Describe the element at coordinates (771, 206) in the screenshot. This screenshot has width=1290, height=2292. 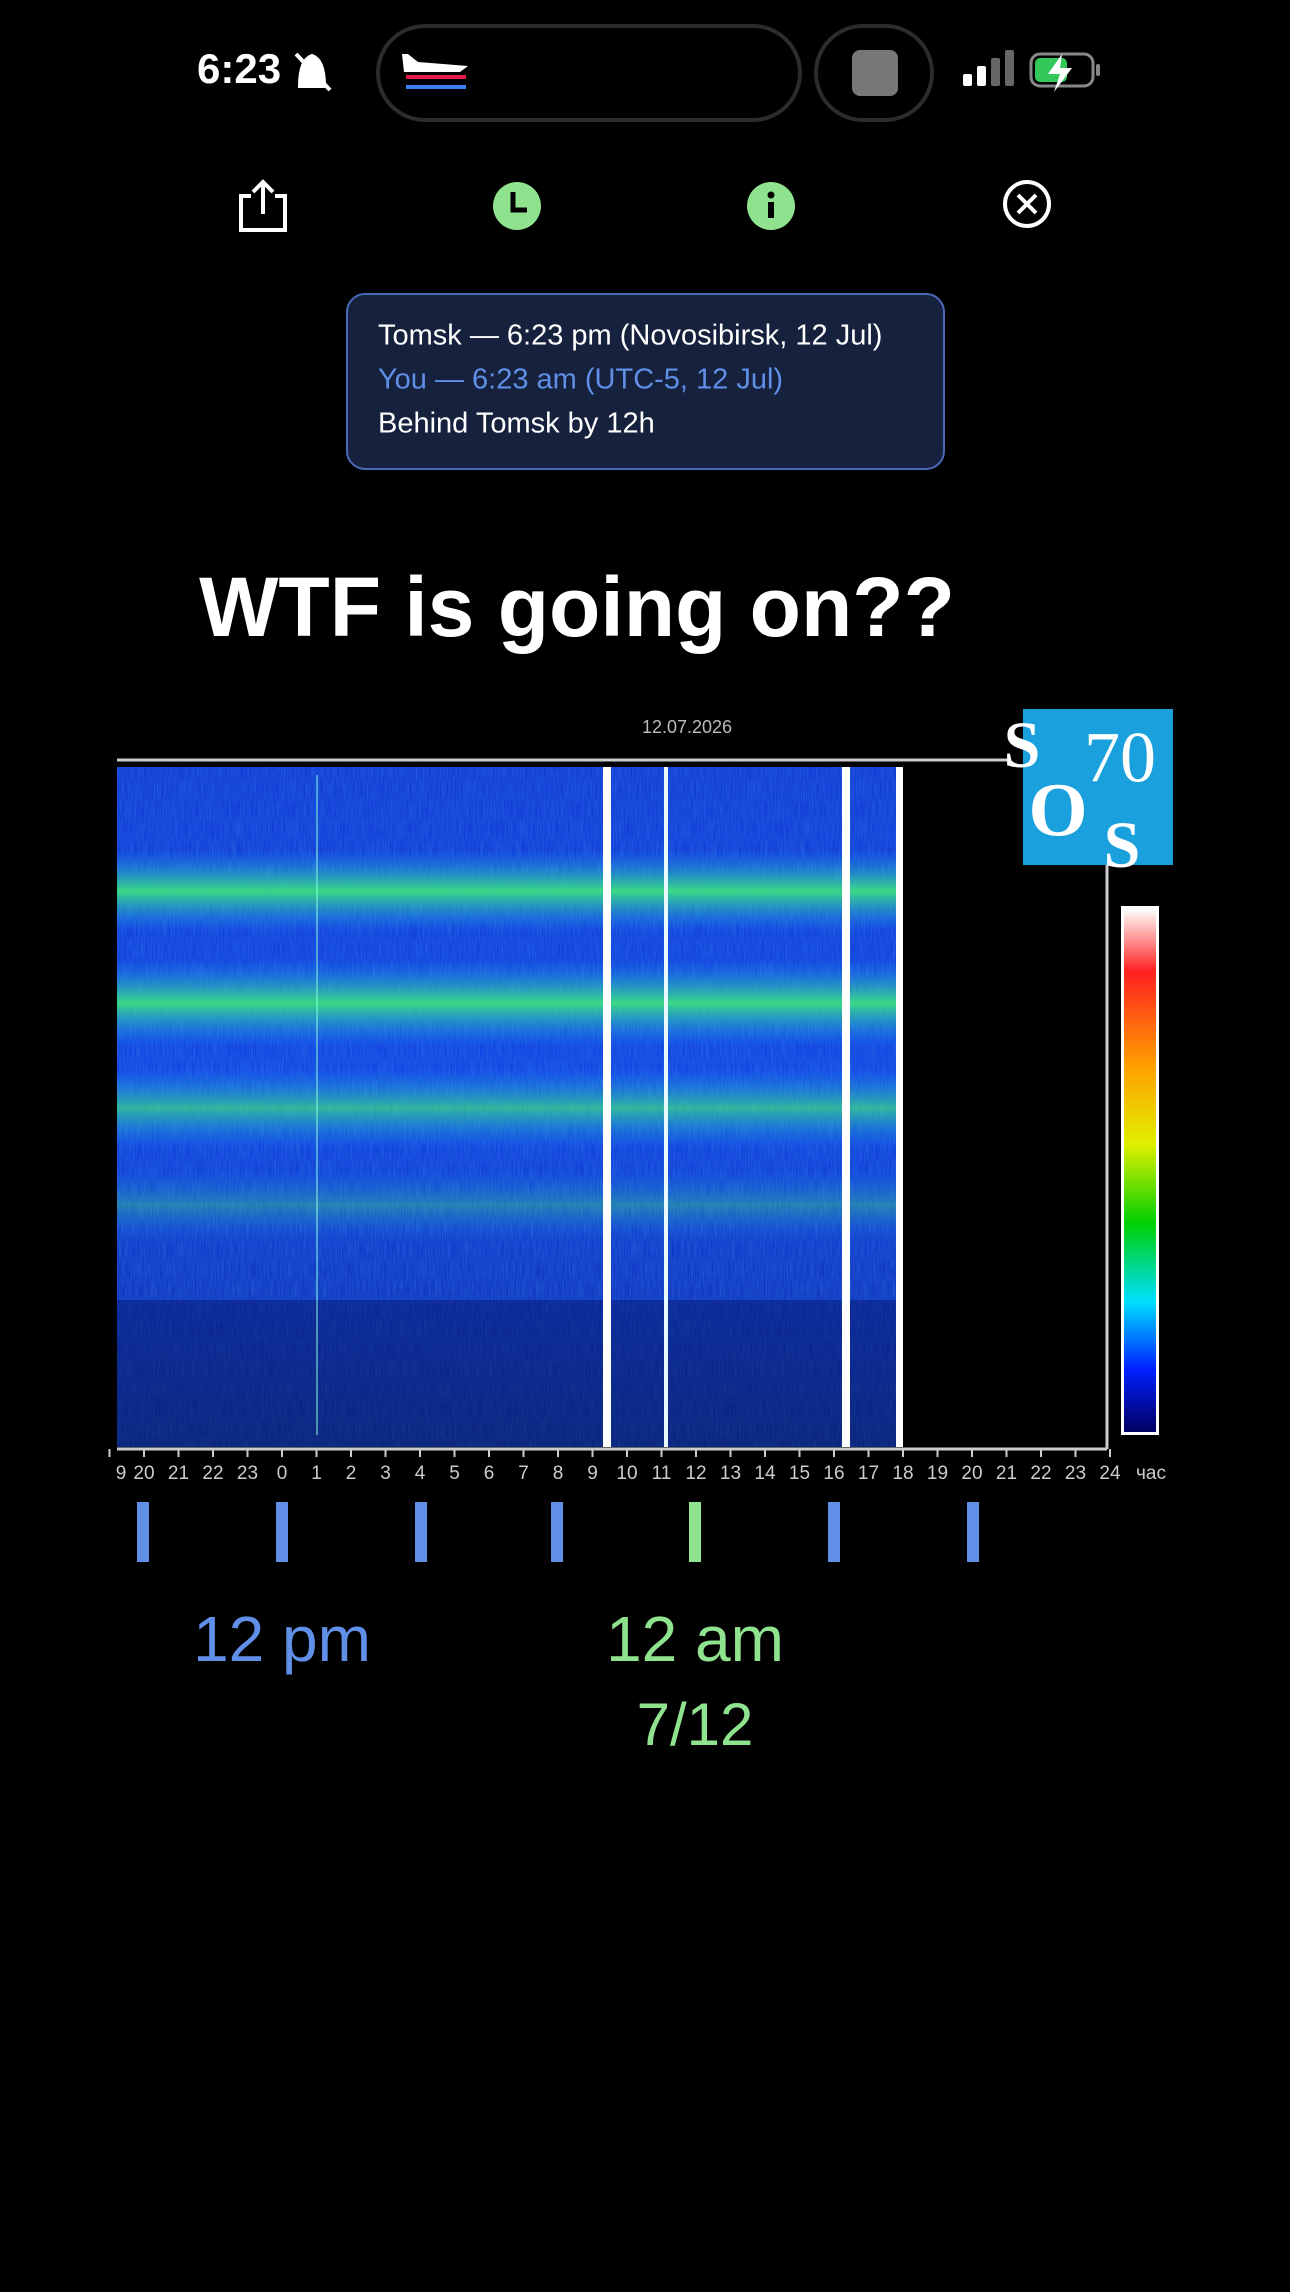
I see `info-button` at that location.